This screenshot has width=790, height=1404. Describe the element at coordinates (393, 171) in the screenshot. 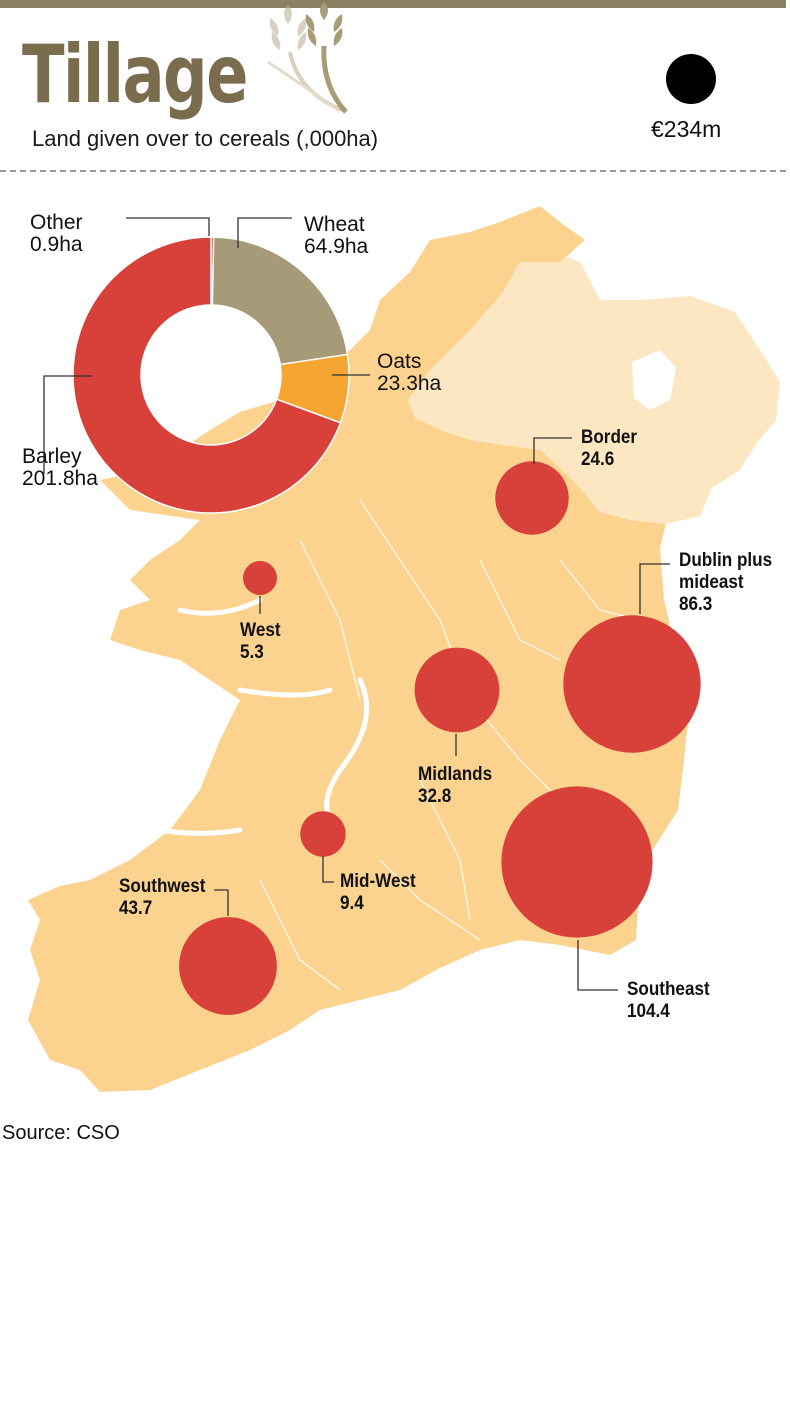

I see `divider` at that location.